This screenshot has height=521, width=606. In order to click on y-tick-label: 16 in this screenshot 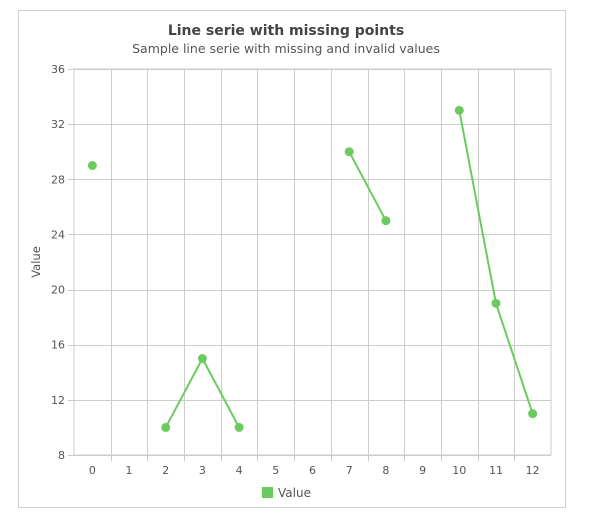, I will do `click(58, 345)`.